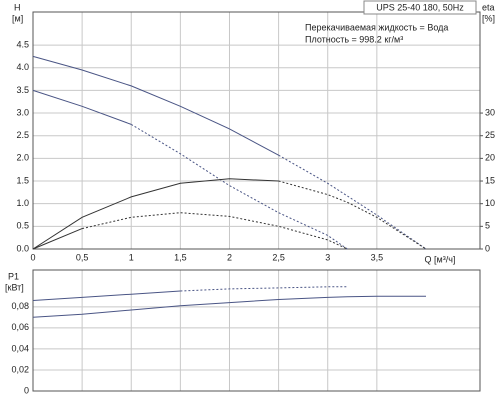  What do you see at coordinates (376, 27) in the screenshot?
I see `annotation: Перекачиваемая жидкость = Вода` at bounding box center [376, 27].